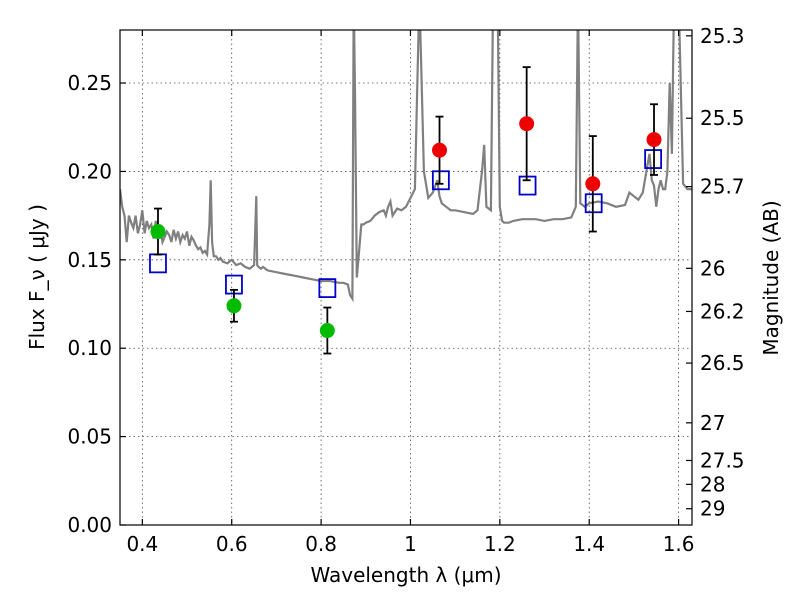 This screenshot has width=800, height=600. I want to click on y2-tick-label: 26.2, so click(722, 311).